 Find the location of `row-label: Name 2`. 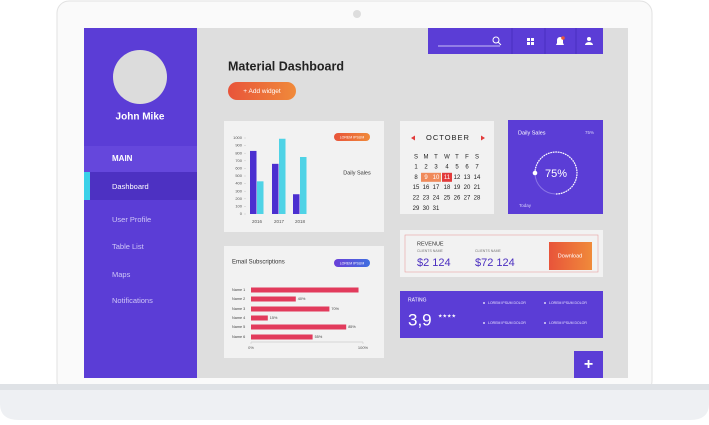

row-label: Name 2 is located at coordinates (238, 299).